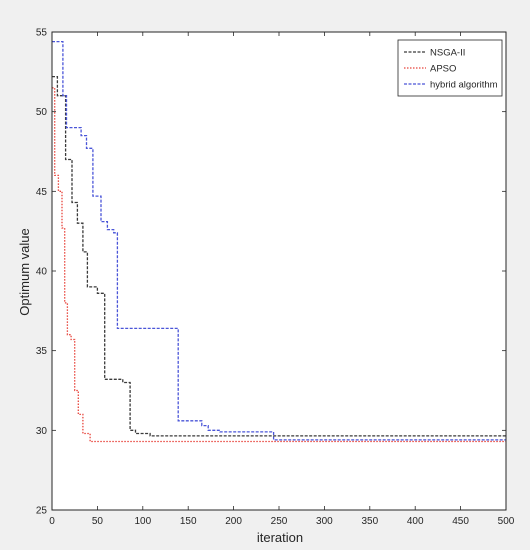  Describe the element at coordinates (52, 521) in the screenshot. I see `x-tick-label: 0` at that location.